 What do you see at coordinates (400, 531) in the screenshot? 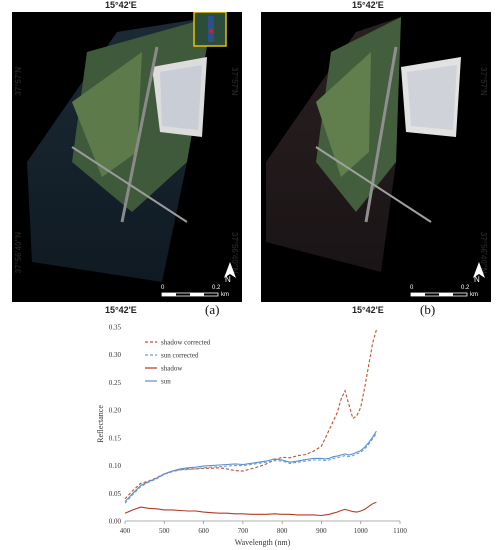
I see `x-tick-label: 1100` at bounding box center [400, 531].